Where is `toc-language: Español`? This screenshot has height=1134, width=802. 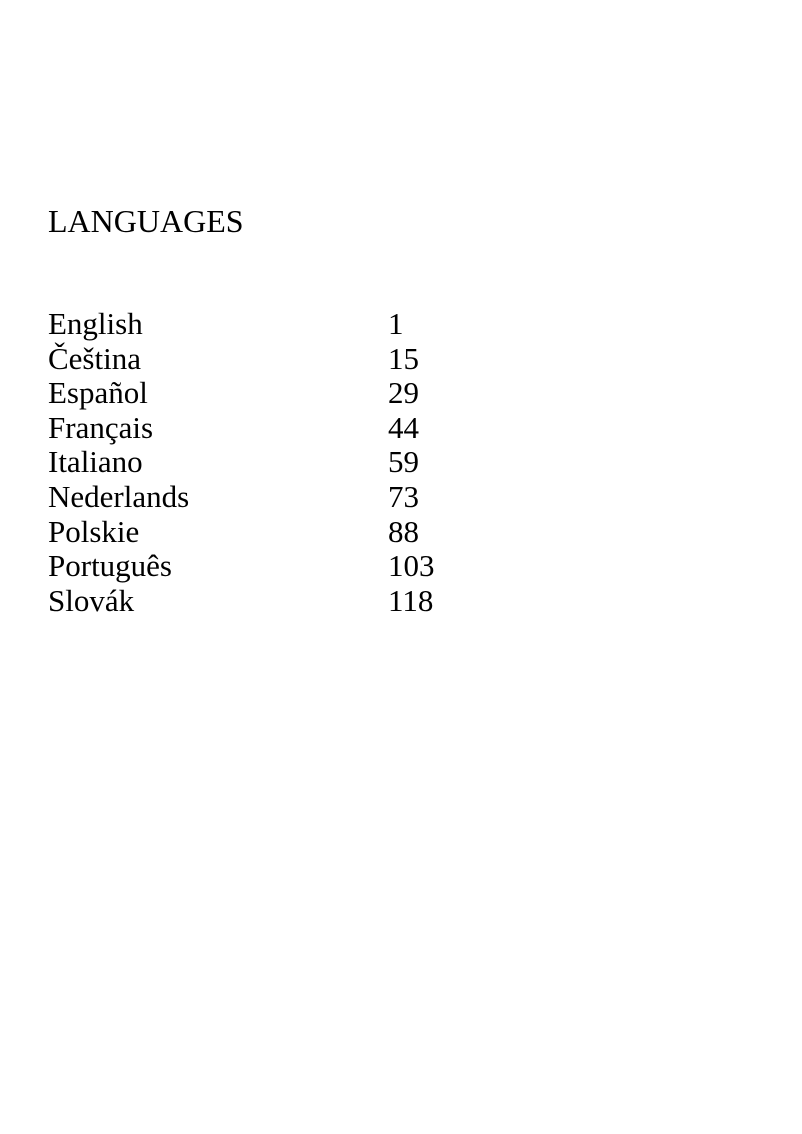 toc-language: Español is located at coordinates (98, 393).